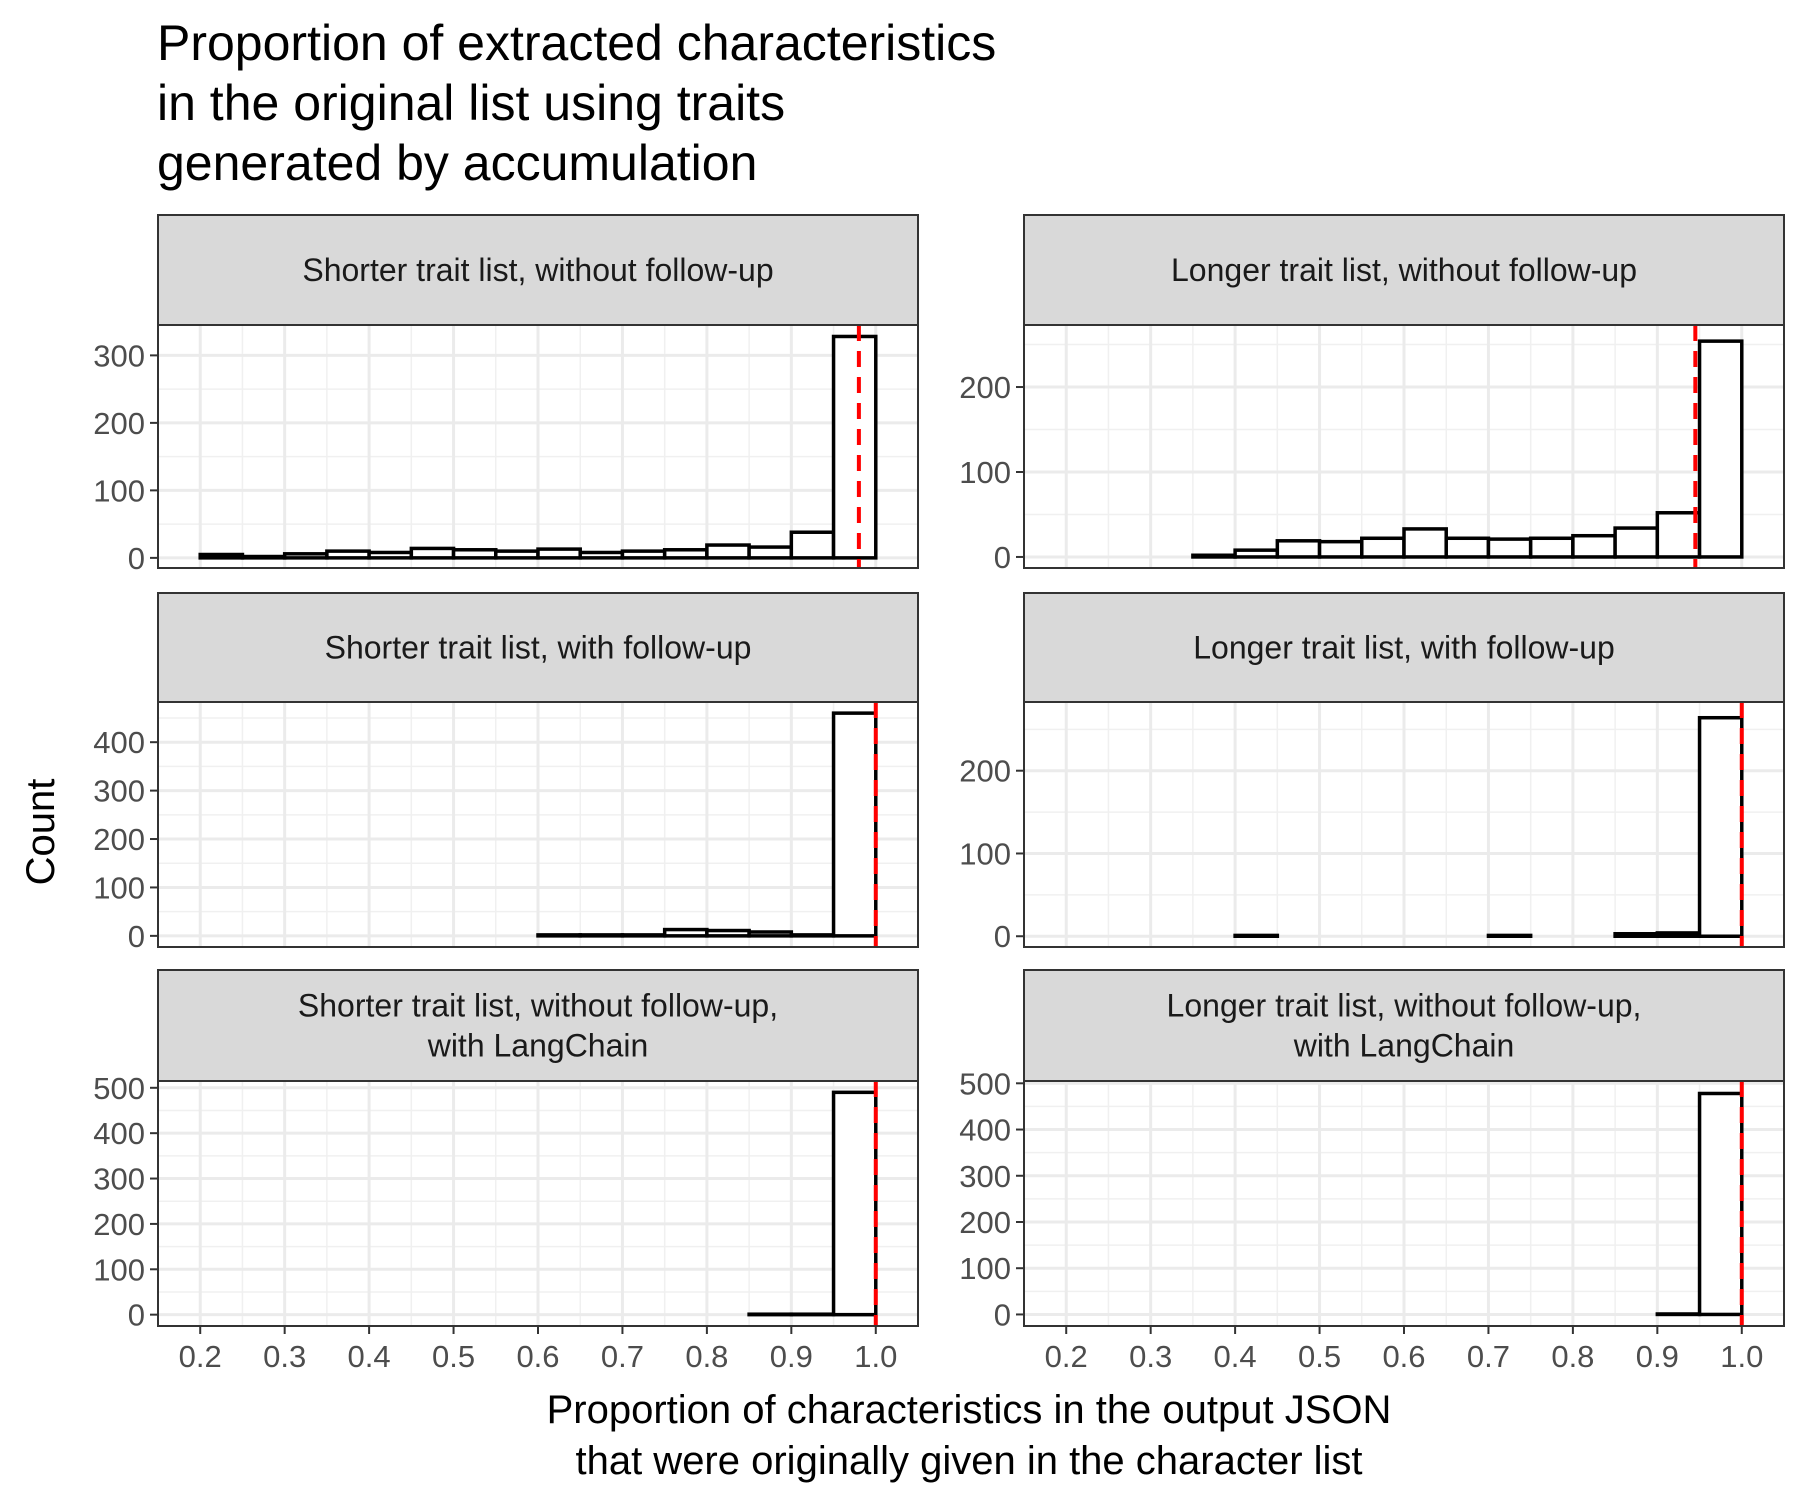 The height and width of the screenshot is (1500, 1800). What do you see at coordinates (538, 1046) in the screenshot?
I see `facet-strip-label: with LangChain` at bounding box center [538, 1046].